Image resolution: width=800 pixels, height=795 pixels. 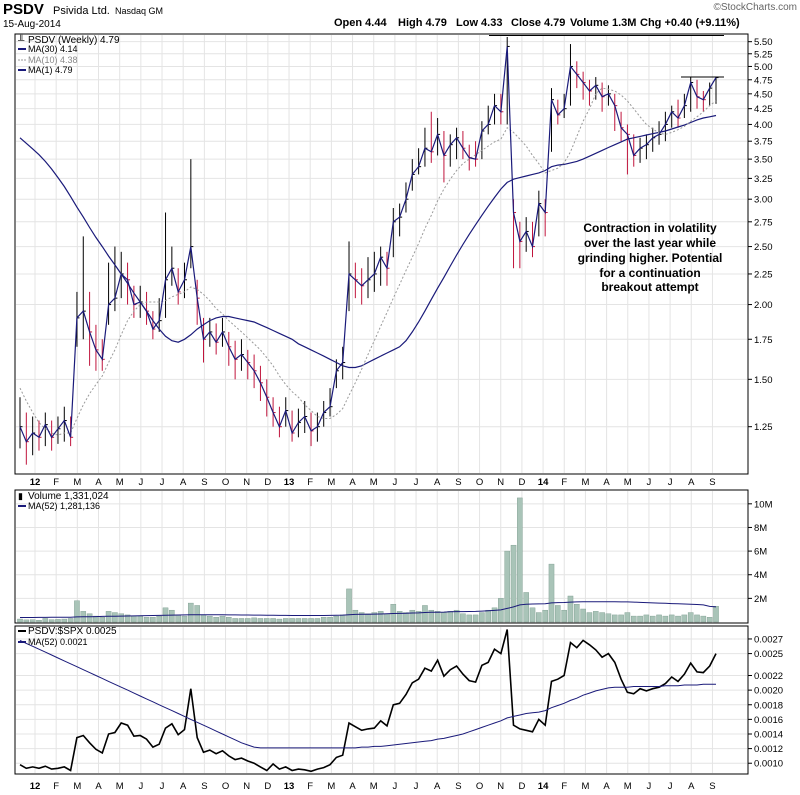 I want to click on ma10-legend: MA(10) 4.38, so click(x=53, y=60).